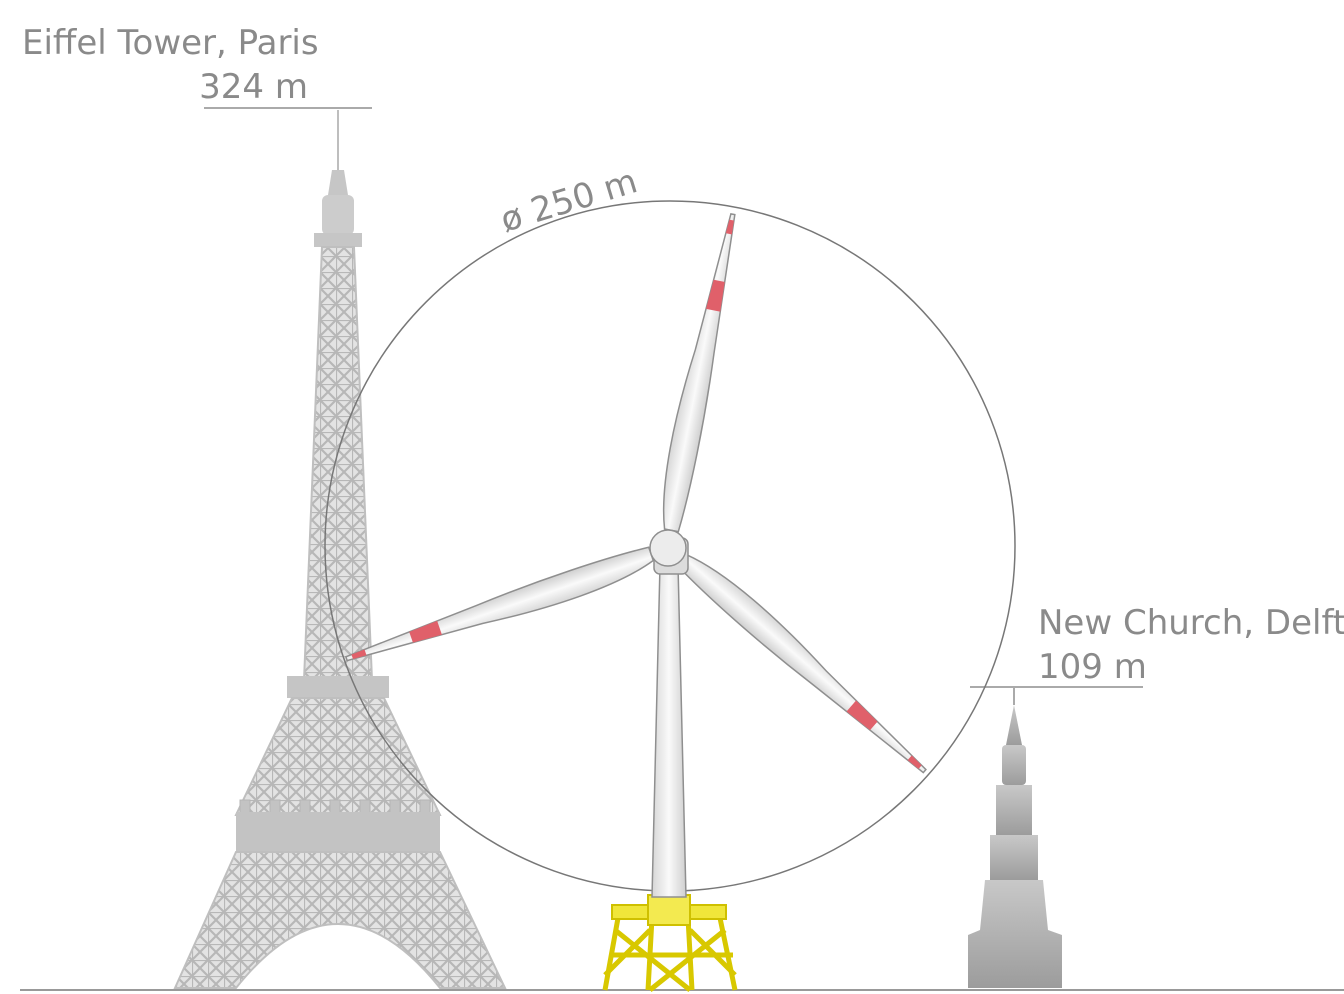  I want to click on church-name: New Church, Delft, so click(1191, 623).